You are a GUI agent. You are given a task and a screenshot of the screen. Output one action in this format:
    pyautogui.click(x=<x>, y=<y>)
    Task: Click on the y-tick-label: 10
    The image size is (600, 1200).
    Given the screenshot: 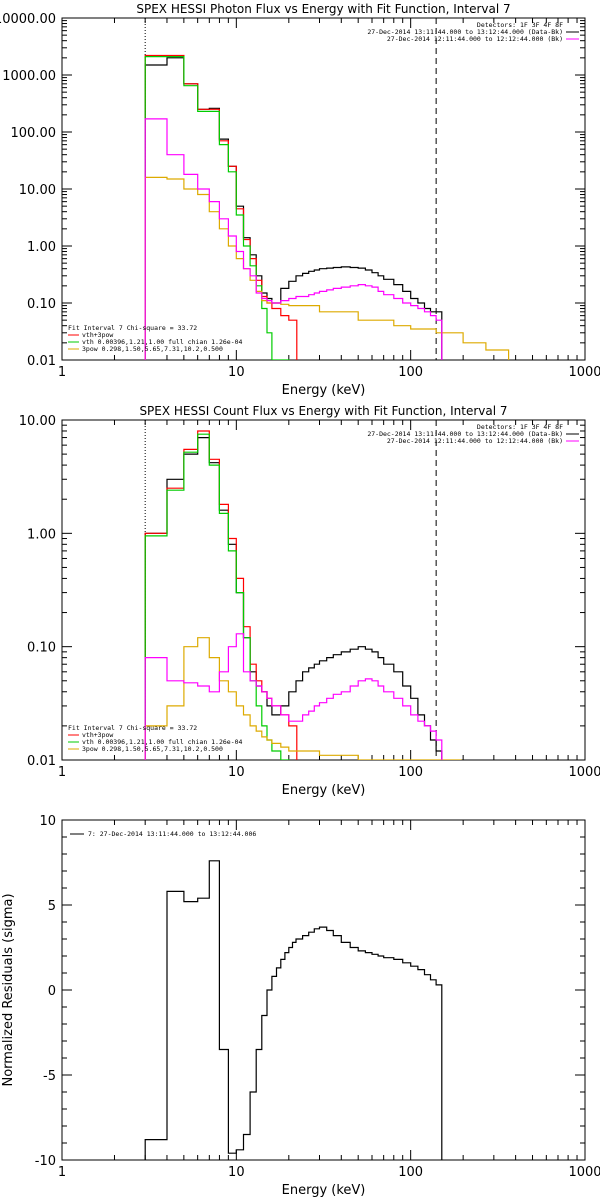 What is the action you would take?
    pyautogui.click(x=47, y=821)
    